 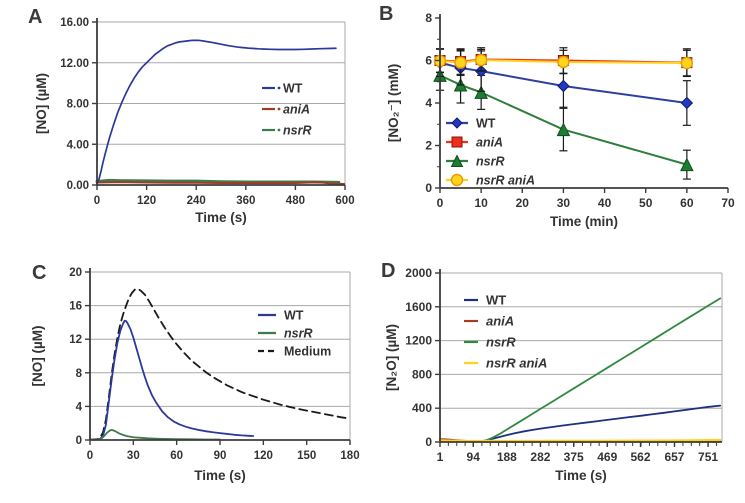 What do you see at coordinates (505, 332) in the screenshot?
I see `legend: WT aniA nsrR nsrR aniA` at bounding box center [505, 332].